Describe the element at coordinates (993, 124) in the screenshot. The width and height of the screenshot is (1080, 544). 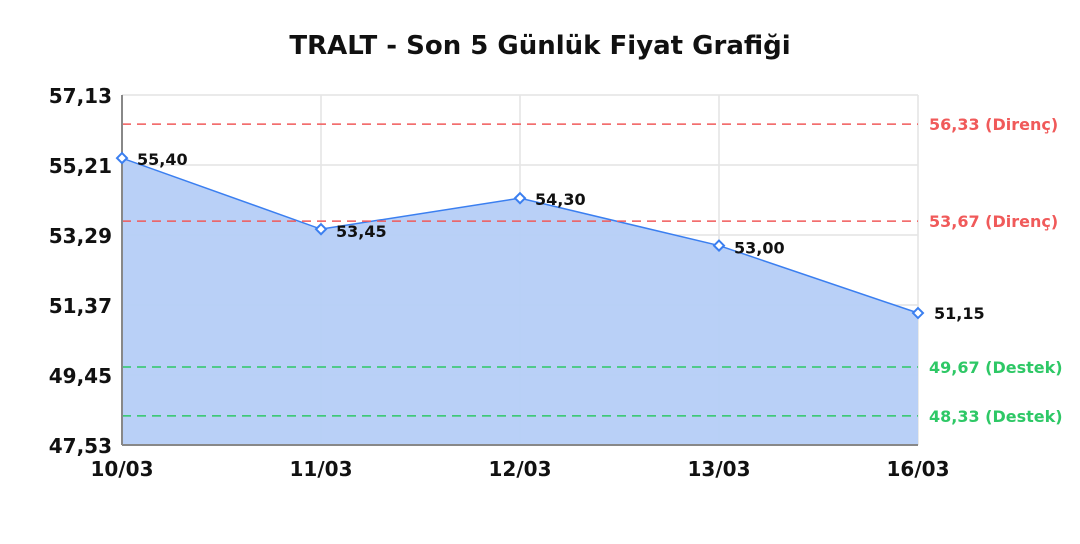
I see `reference-line-label: 56,33 (Direnç)` at that location.